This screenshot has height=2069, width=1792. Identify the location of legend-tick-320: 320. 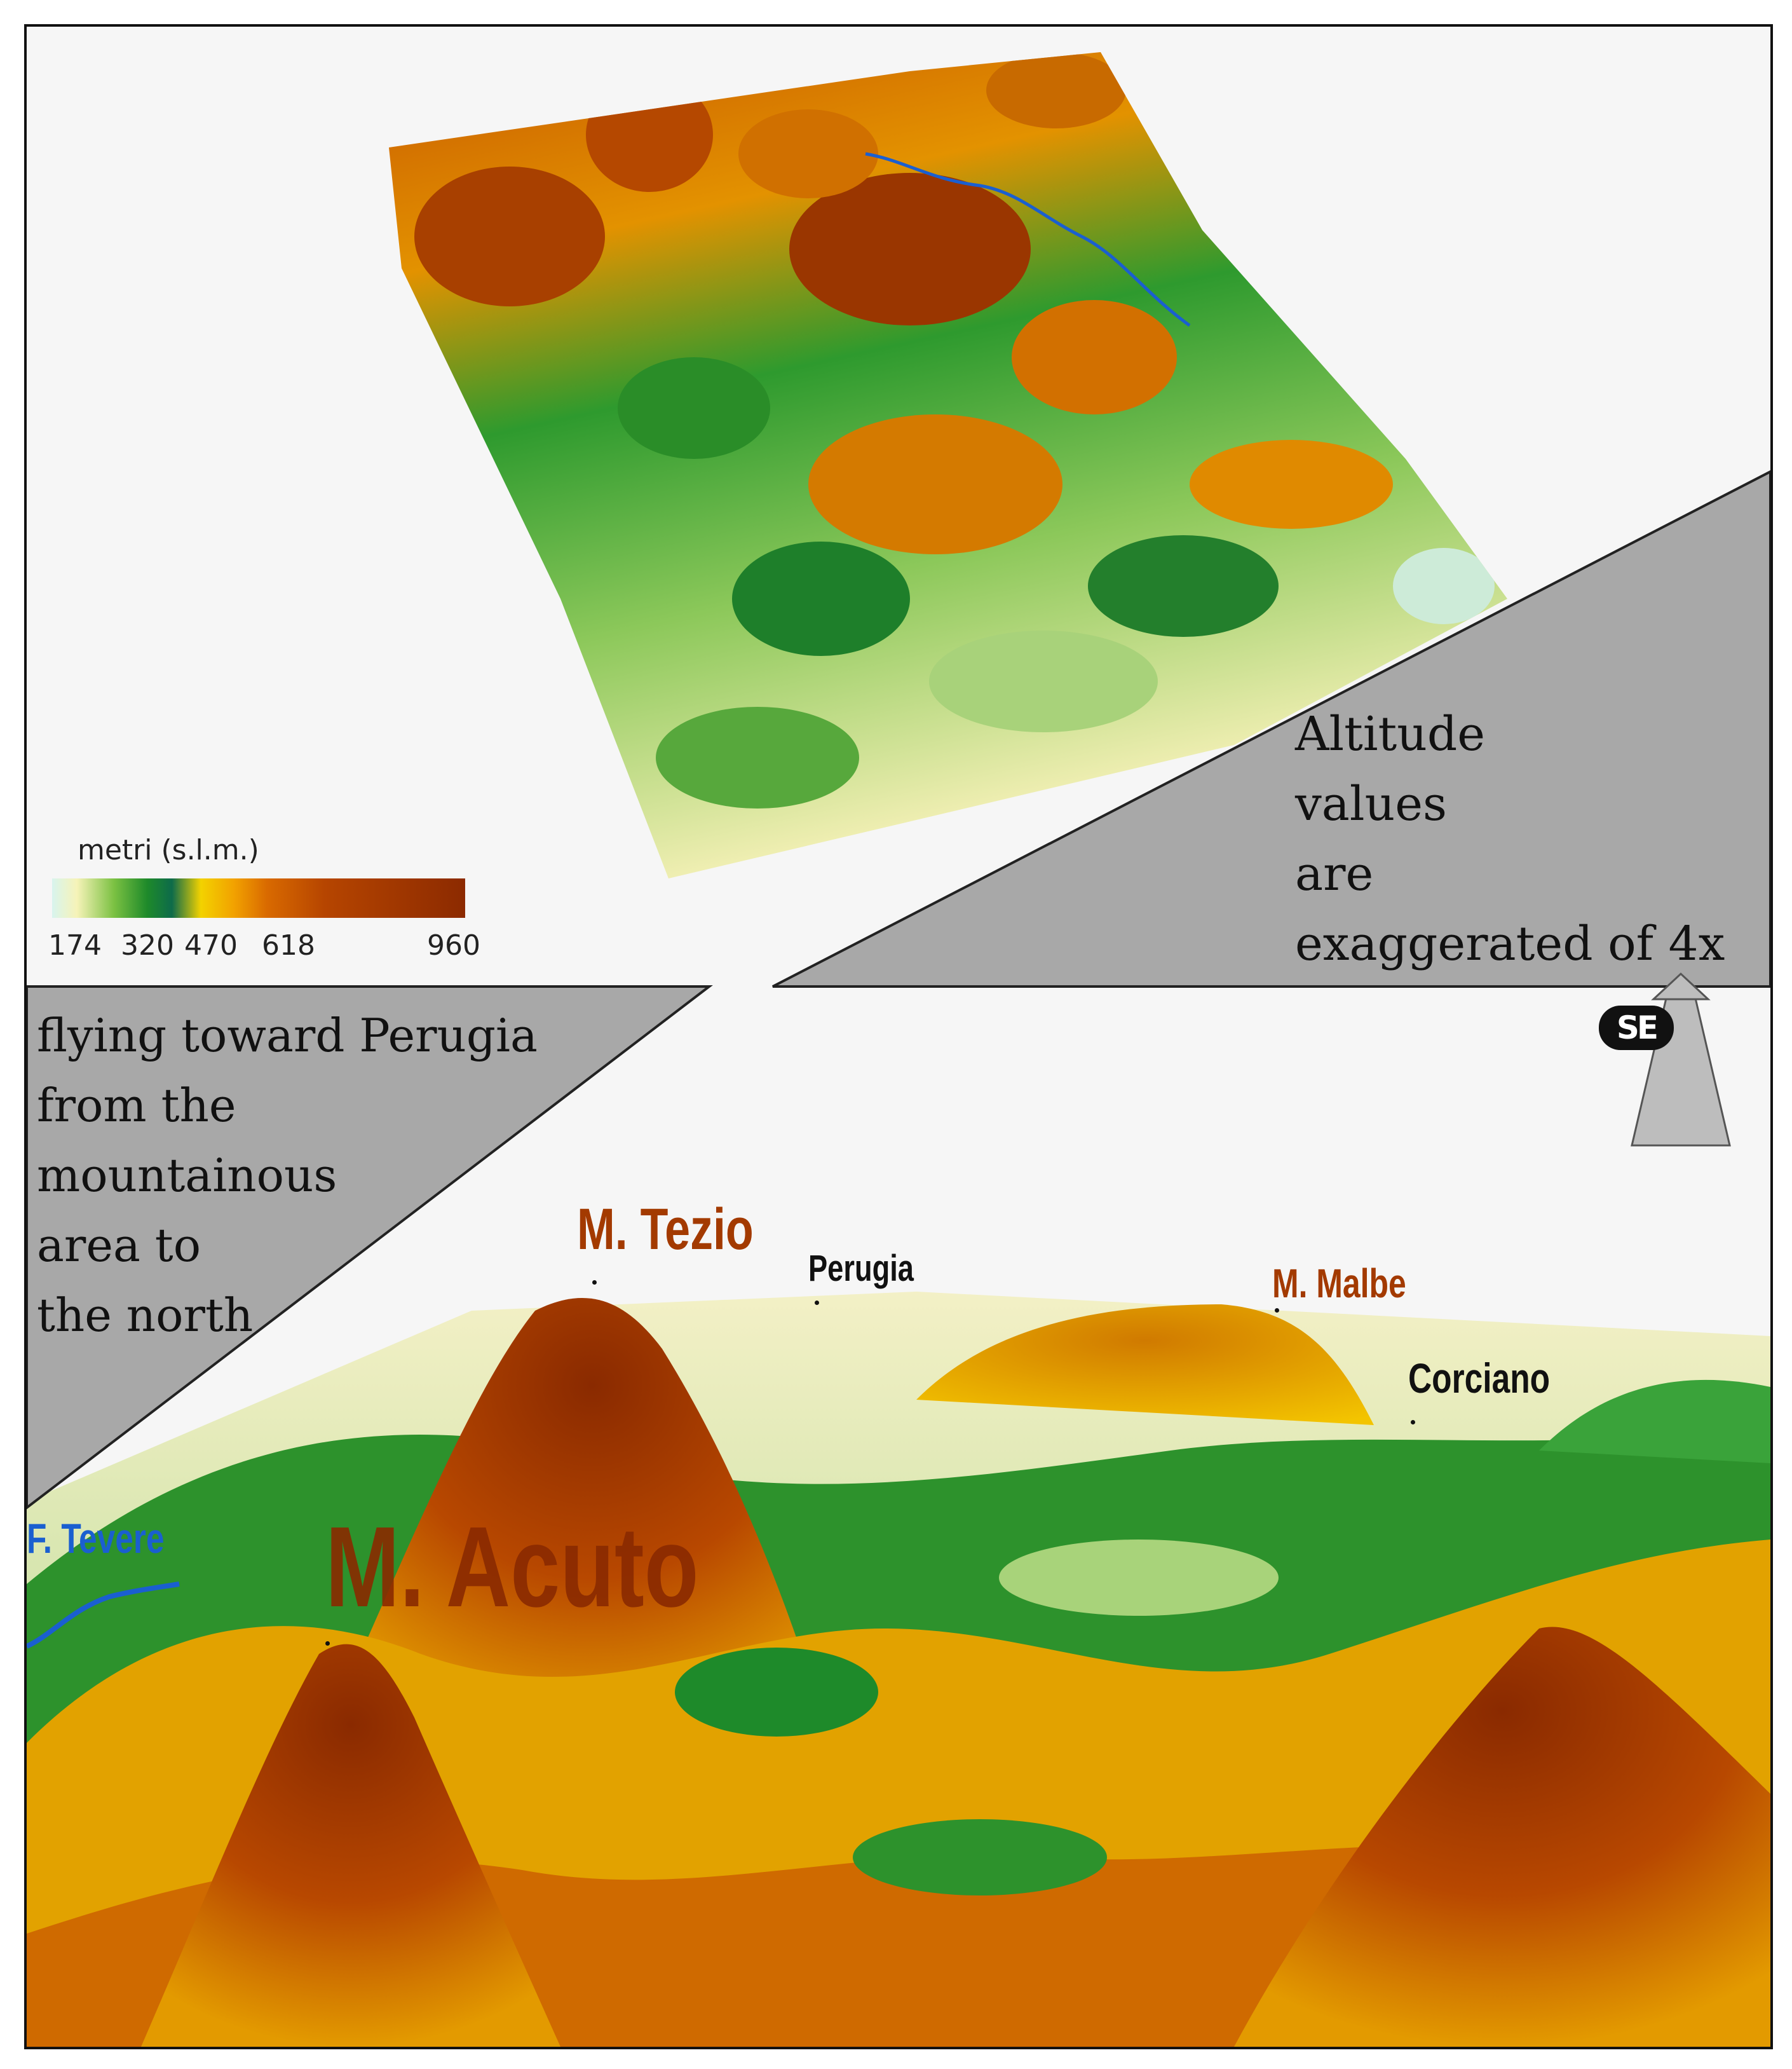
(147, 945).